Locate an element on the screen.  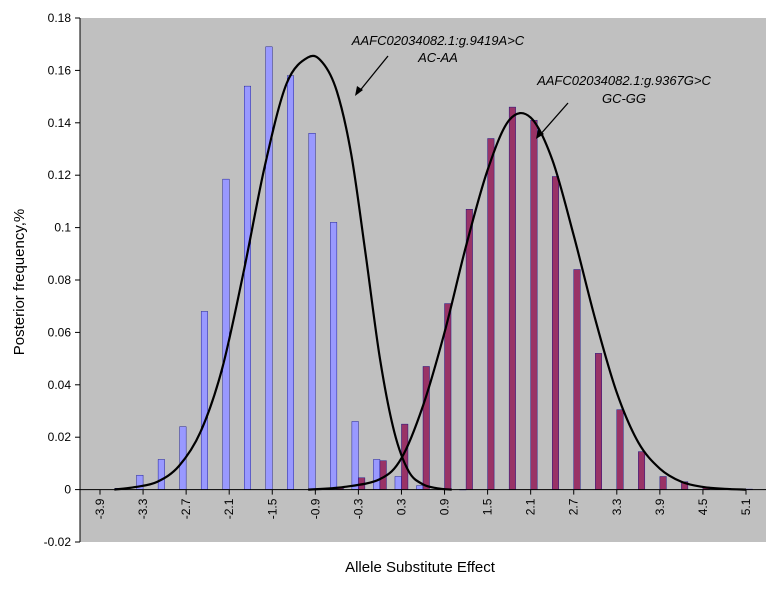
annotation-a-line1: AAFC02034082.1:g.9419A>C is located at coordinates (438, 40).